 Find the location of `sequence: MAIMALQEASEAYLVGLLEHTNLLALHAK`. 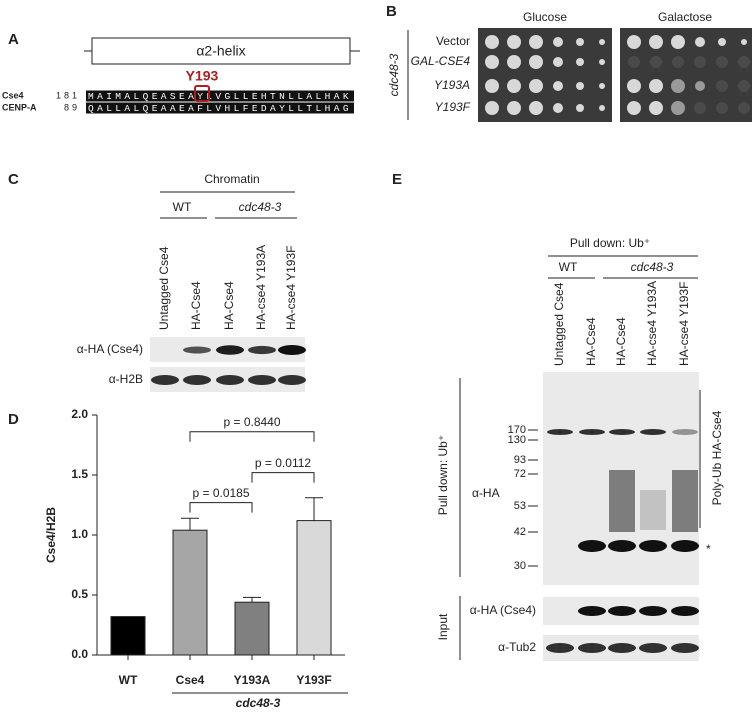

sequence: MAIMALQEASEAYLVGLLEHTNLLALHAK is located at coordinates (220, 96).